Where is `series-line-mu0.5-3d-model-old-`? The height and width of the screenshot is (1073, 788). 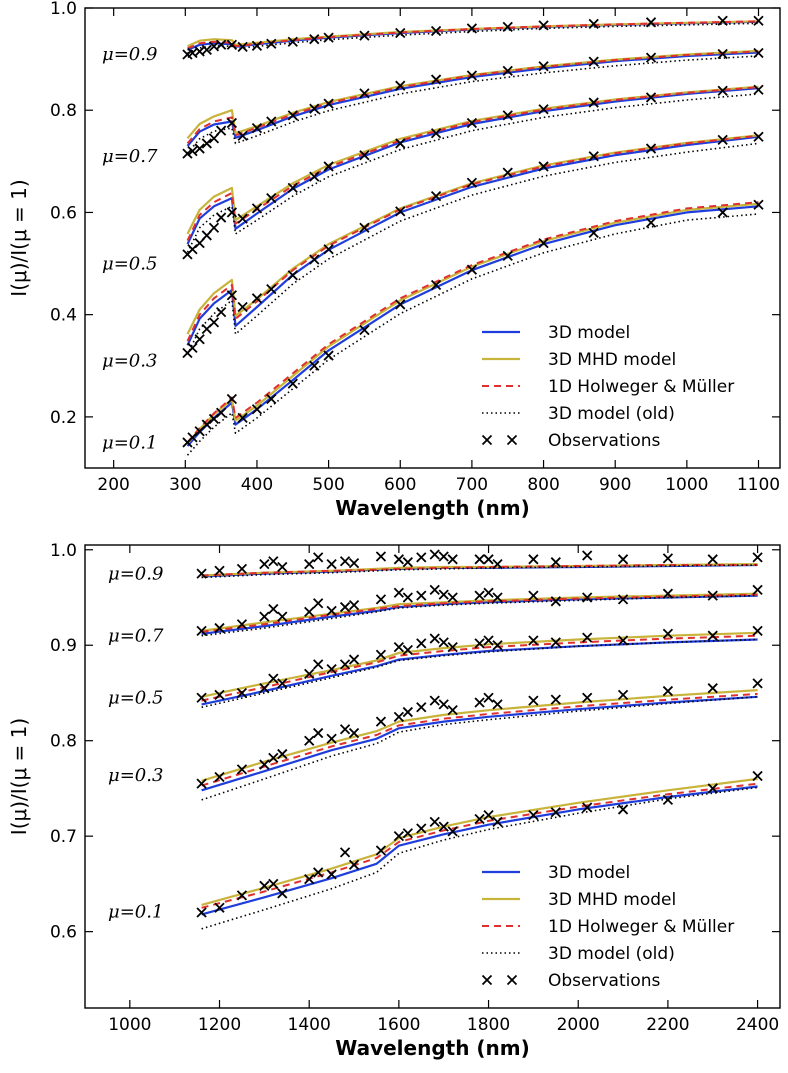
series-line-mu0.5-3d-model-old- is located at coordinates (472, 173).